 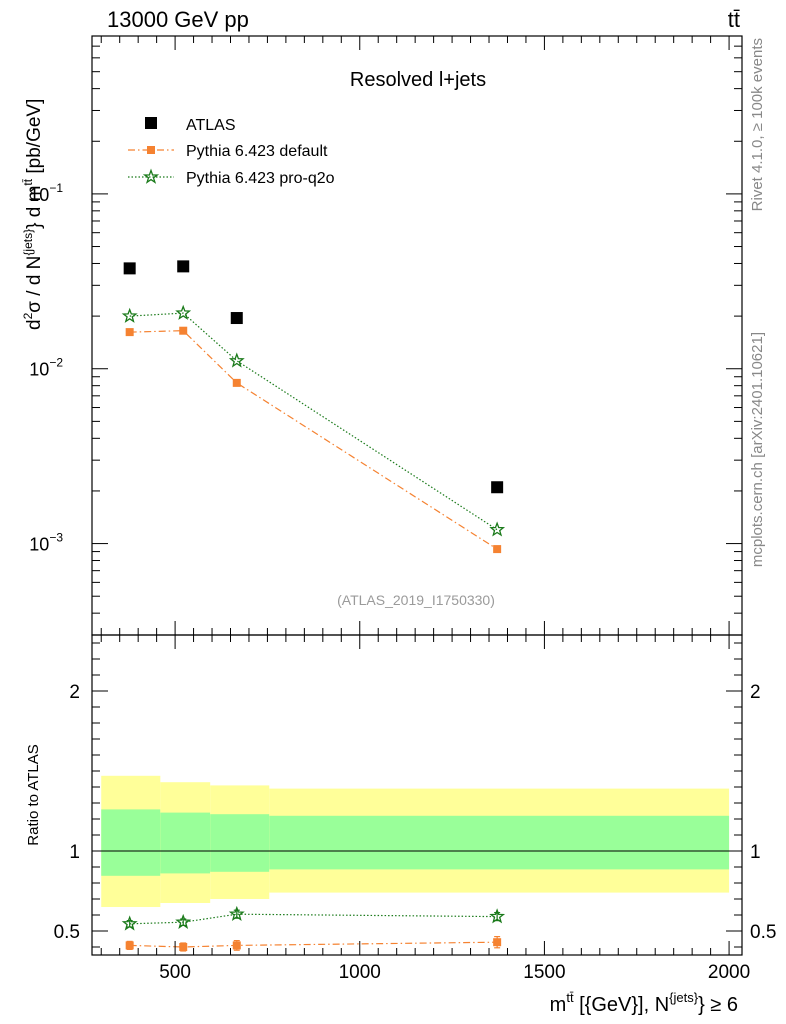 I want to click on xlabel-cut: } ≥ 6, so click(x=718, y=1005).